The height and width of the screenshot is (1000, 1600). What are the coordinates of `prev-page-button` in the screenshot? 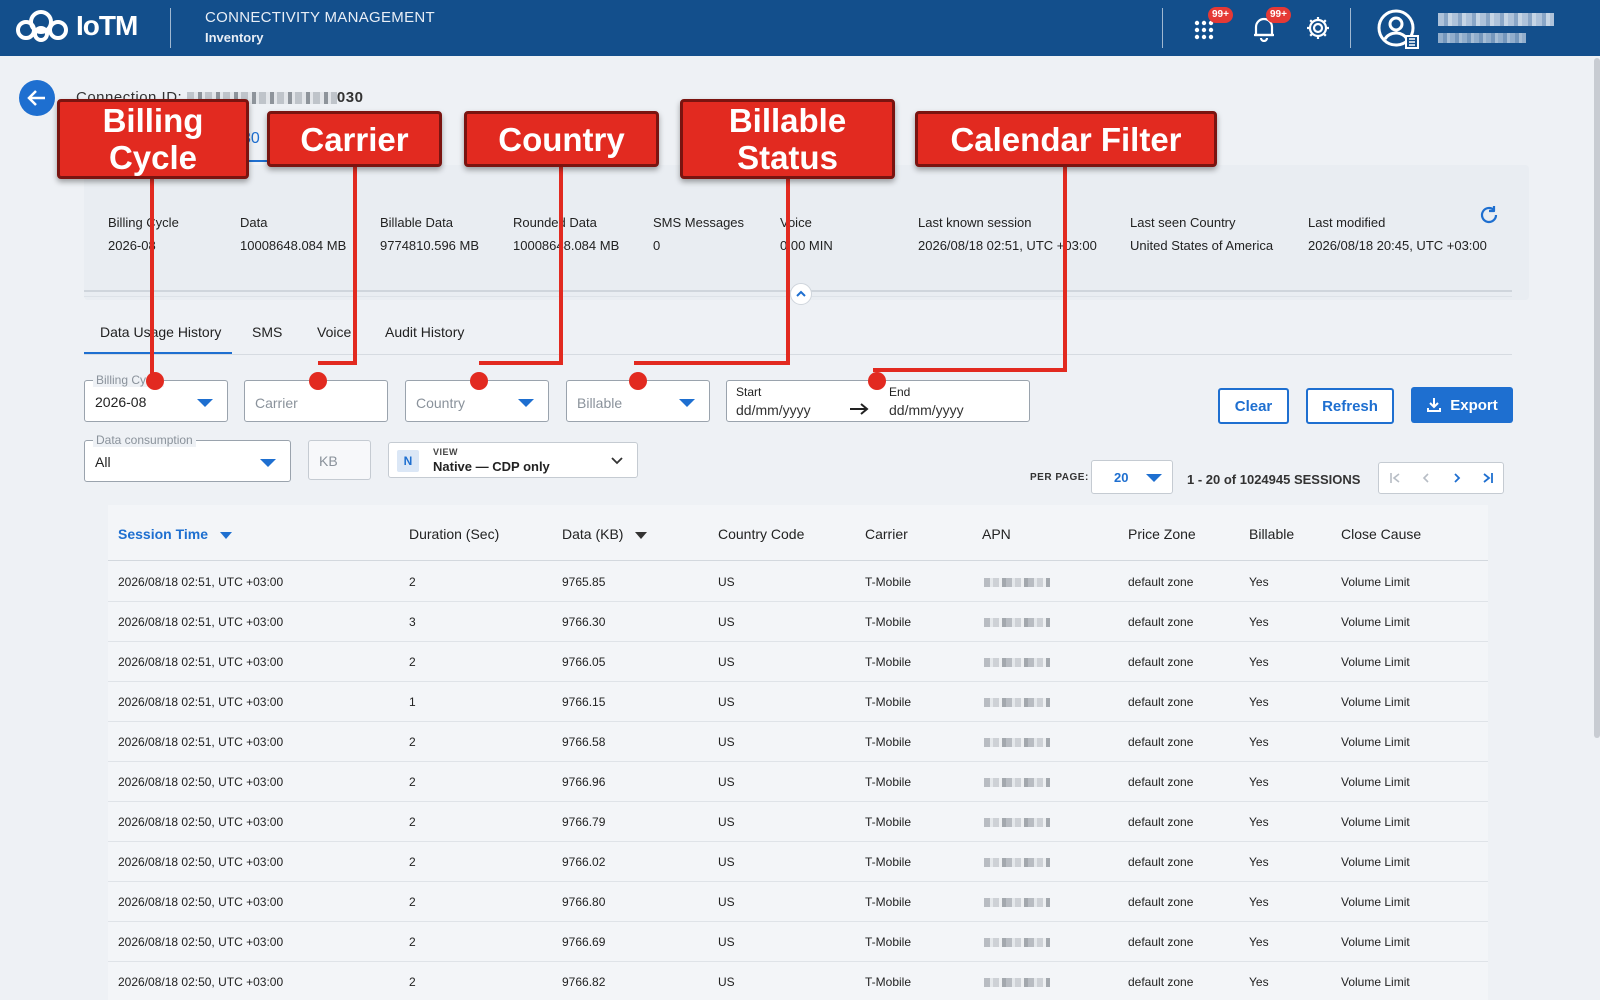 It's located at (1425, 478).